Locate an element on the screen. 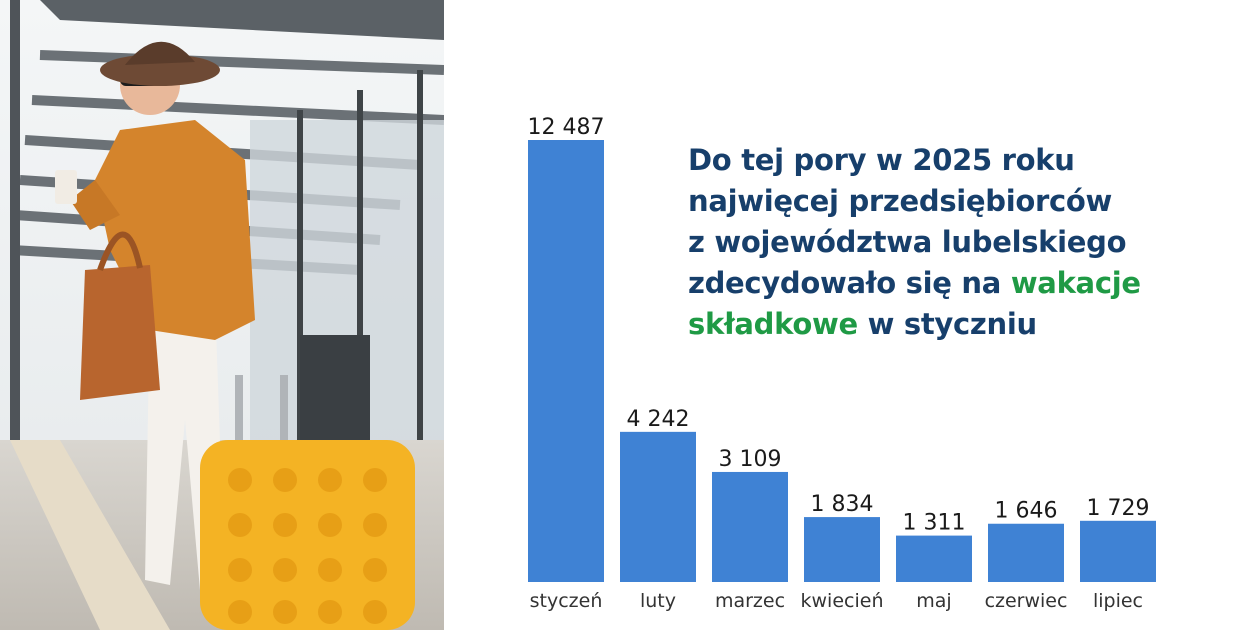 The width and height of the screenshot is (1250, 630). category-label-styczeń: styczeń is located at coordinates (566, 601).